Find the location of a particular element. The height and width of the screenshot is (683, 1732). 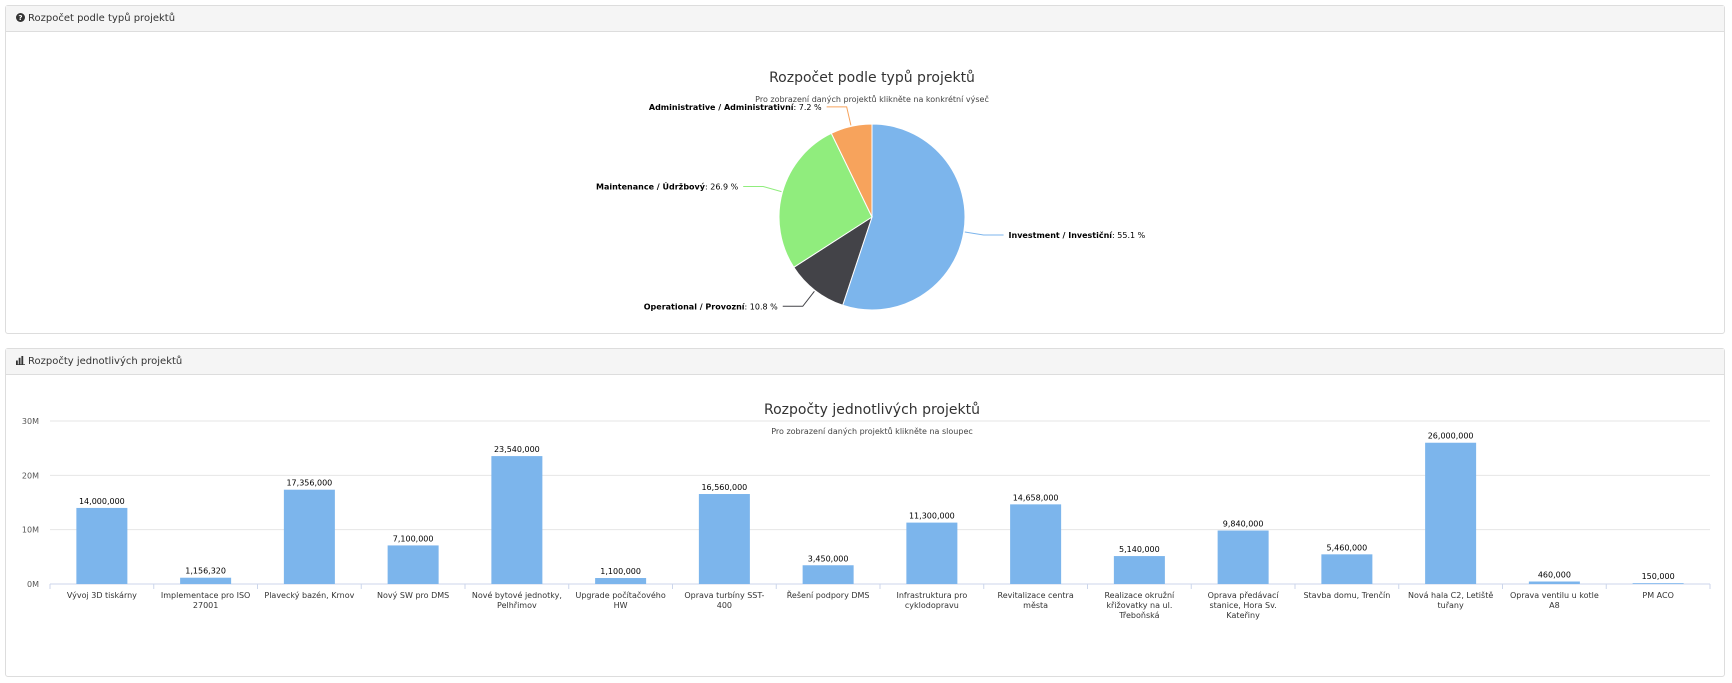

x-category-label: Nové bytové jednotky, Pelhřimov is located at coordinates (517, 600).